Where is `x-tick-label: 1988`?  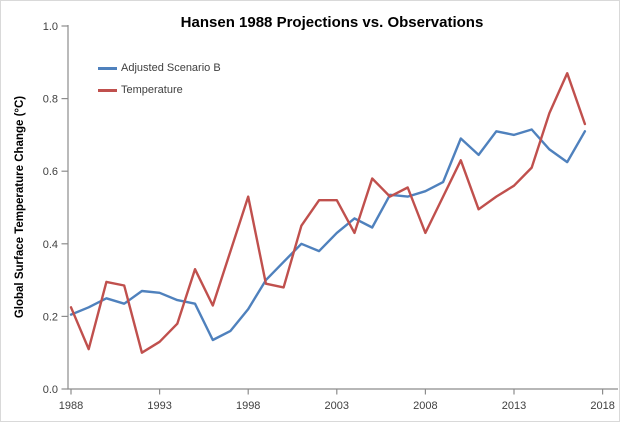 x-tick-label: 1988 is located at coordinates (71, 406).